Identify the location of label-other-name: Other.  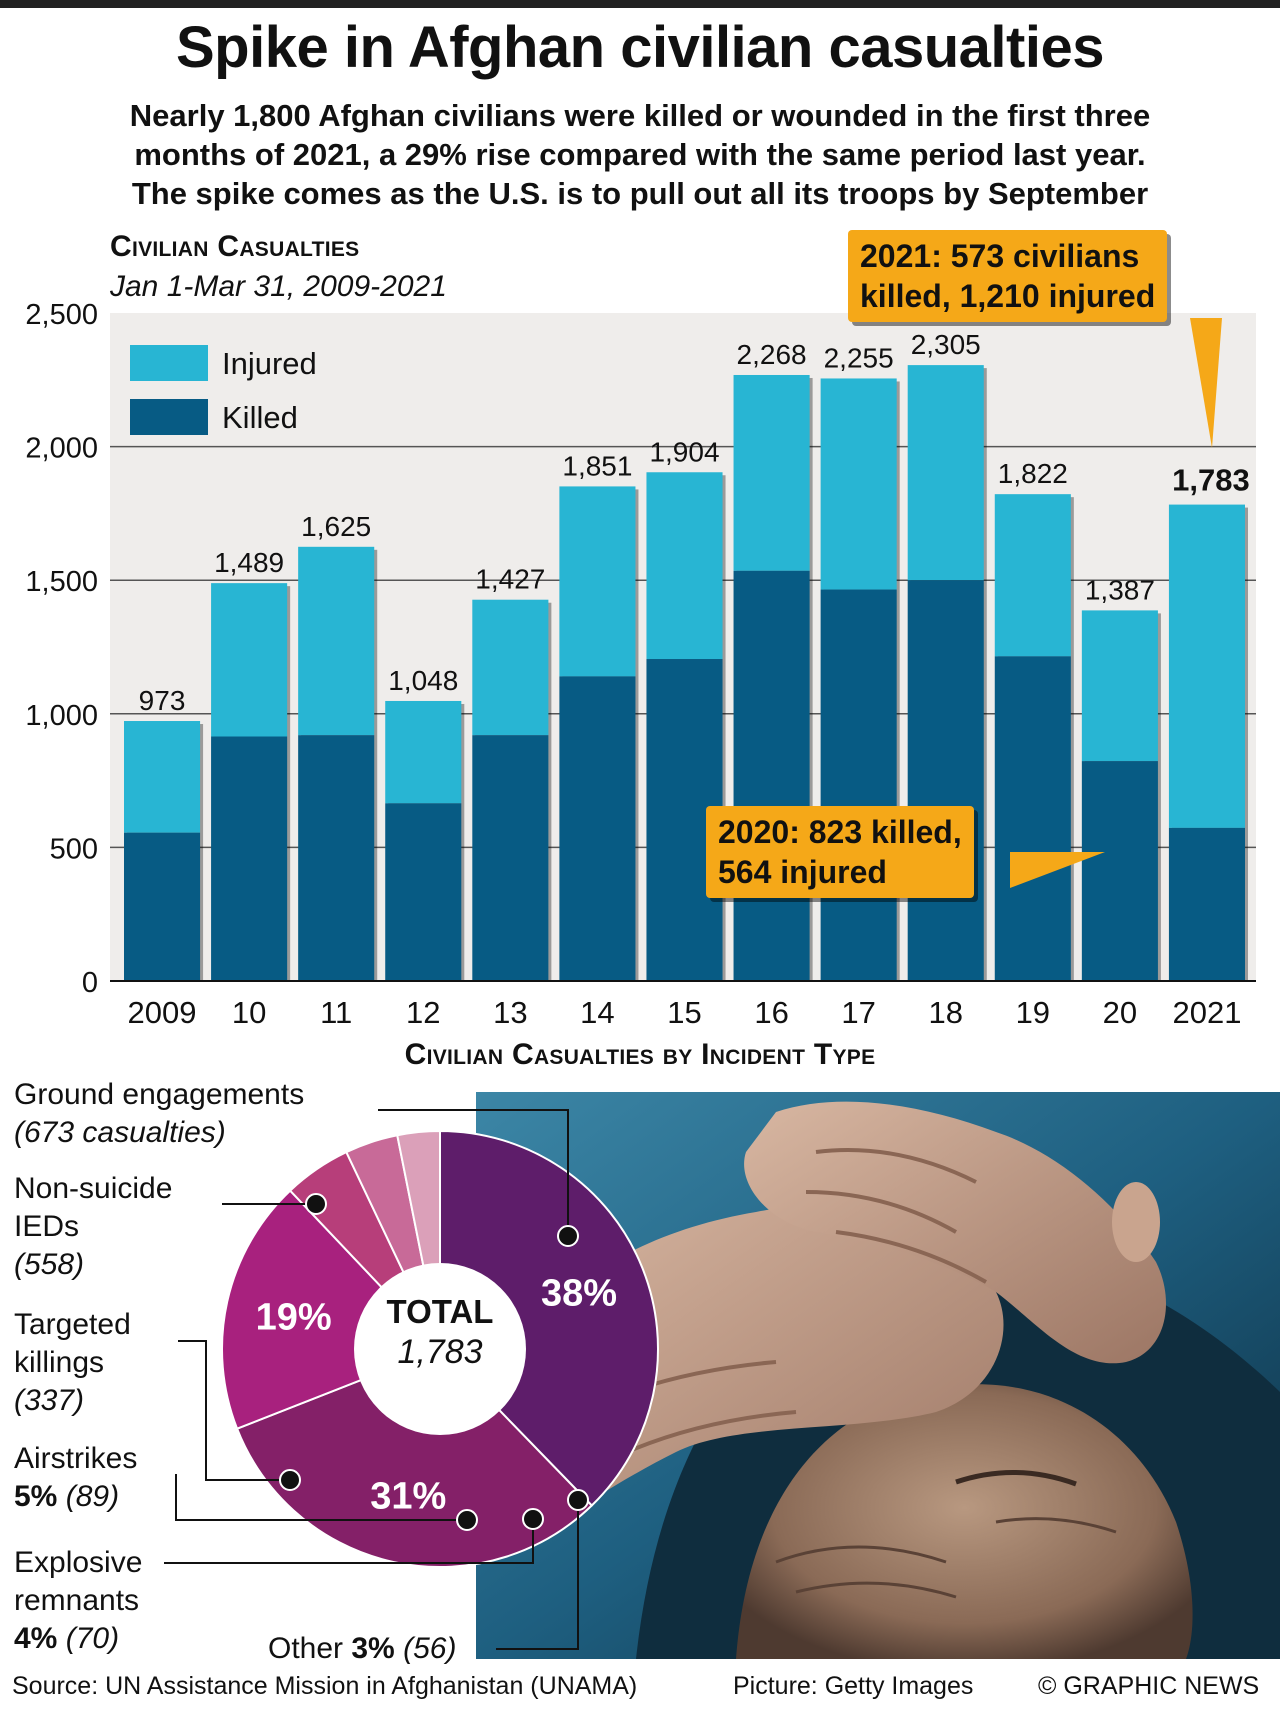
(306, 1648).